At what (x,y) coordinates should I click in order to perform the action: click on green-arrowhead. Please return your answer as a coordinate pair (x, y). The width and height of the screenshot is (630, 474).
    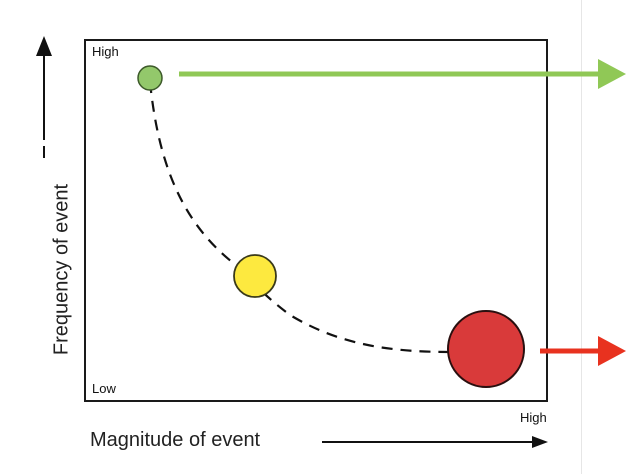
    Looking at the image, I should click on (612, 74).